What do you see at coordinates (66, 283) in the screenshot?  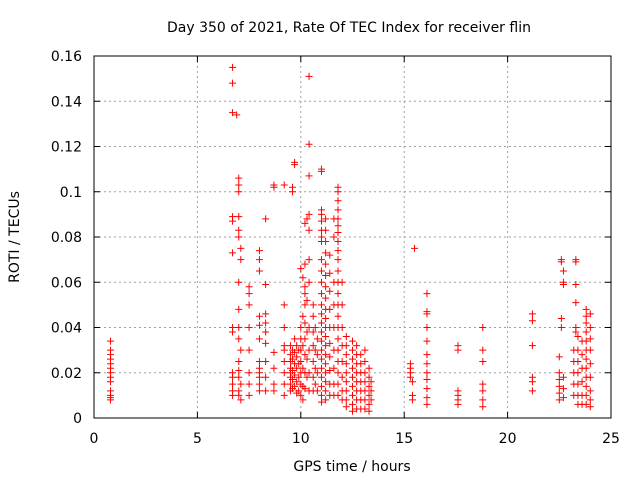 I see `y-tick-label: 0.06` at bounding box center [66, 283].